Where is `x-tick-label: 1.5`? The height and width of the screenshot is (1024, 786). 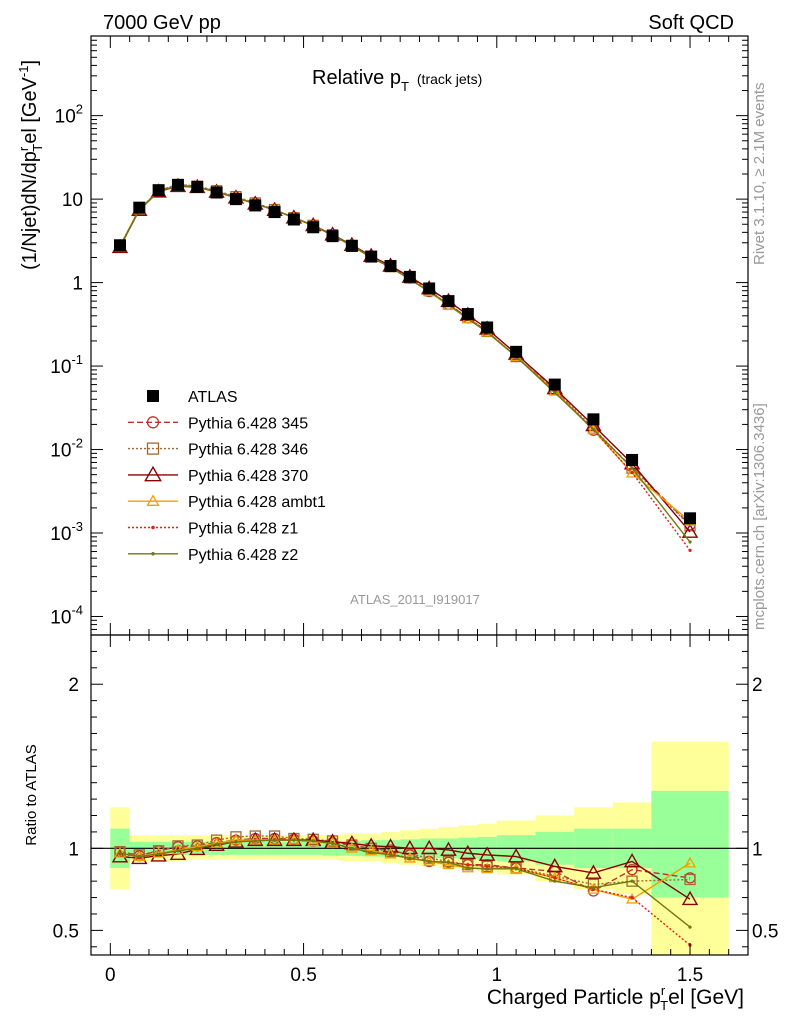
x-tick-label: 1.5 is located at coordinates (690, 975).